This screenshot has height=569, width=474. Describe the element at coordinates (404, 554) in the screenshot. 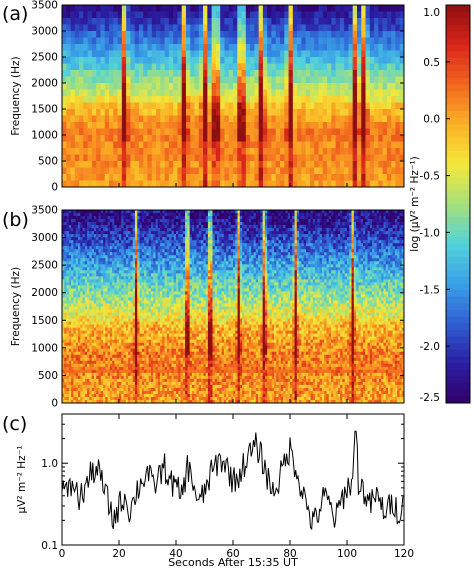

I see `xtick-label-c: 120` at that location.